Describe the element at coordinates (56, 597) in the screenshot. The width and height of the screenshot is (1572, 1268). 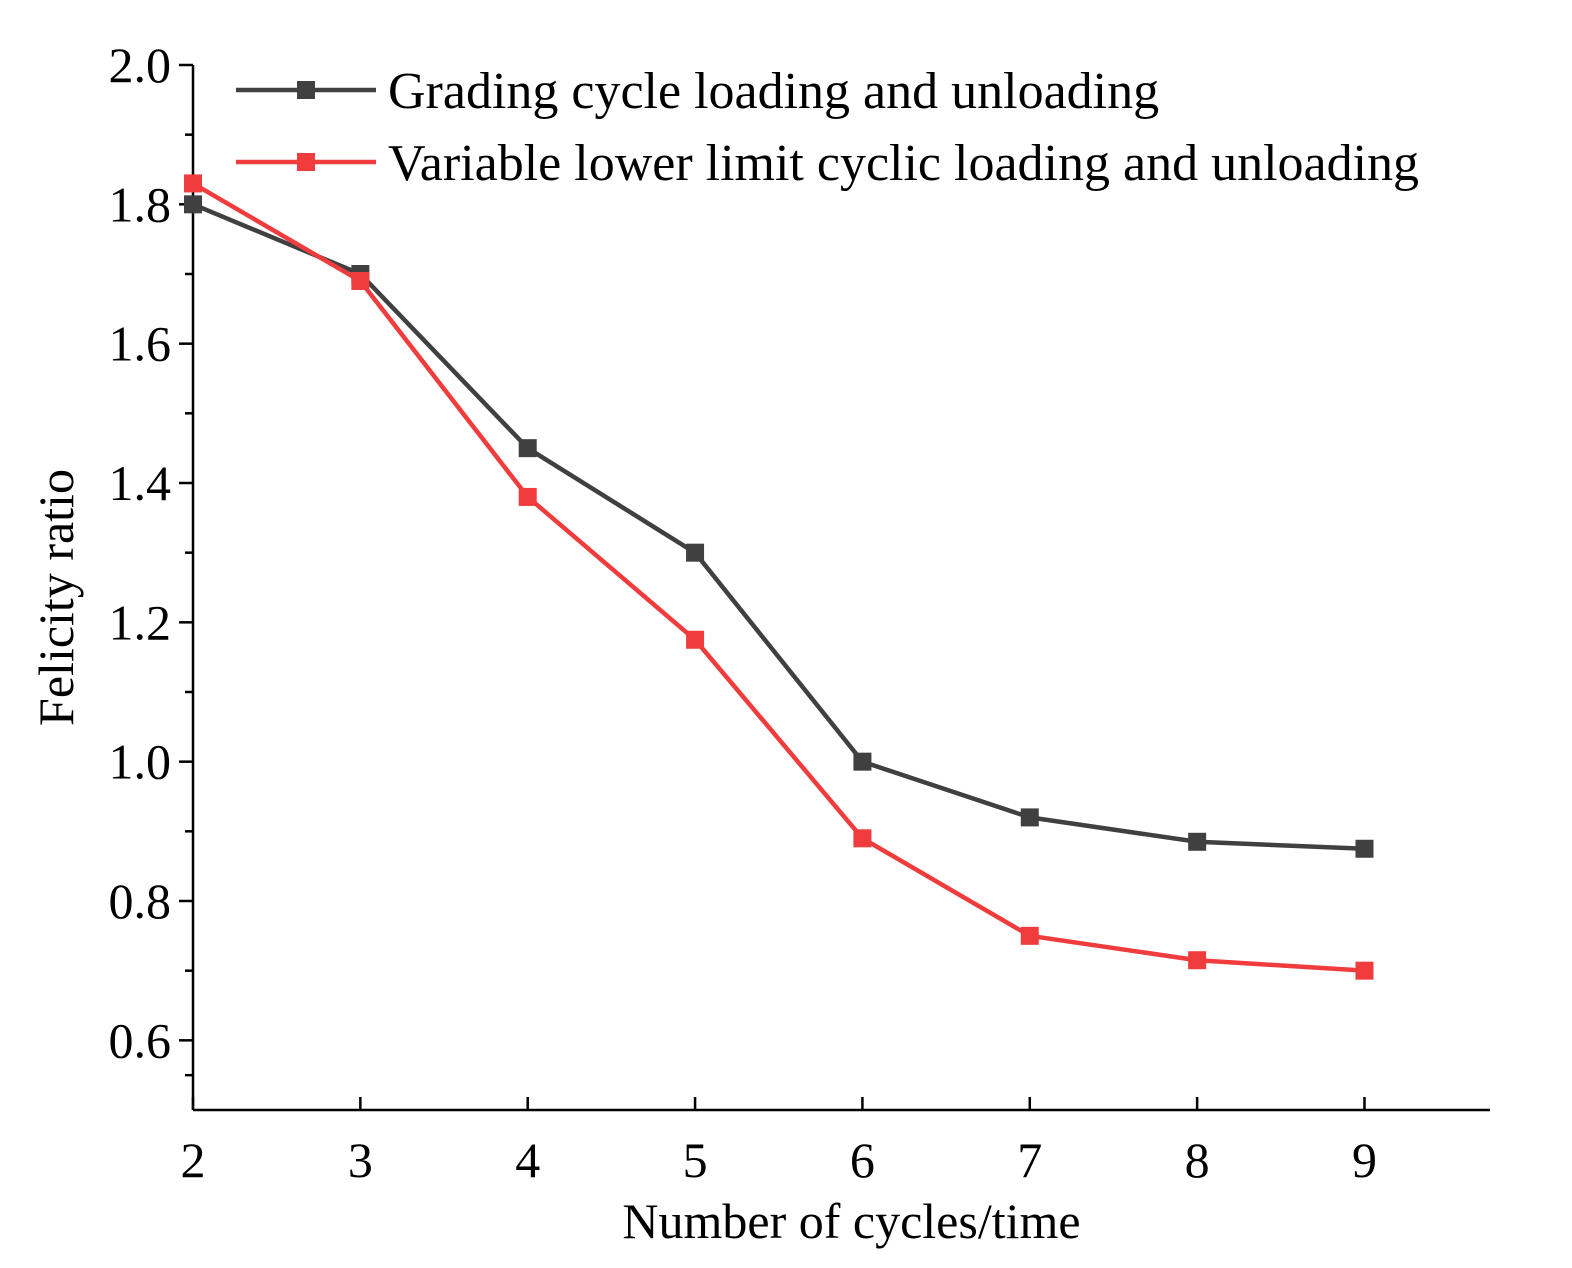
I see `y-axis-title: Felicity ratio` at that location.